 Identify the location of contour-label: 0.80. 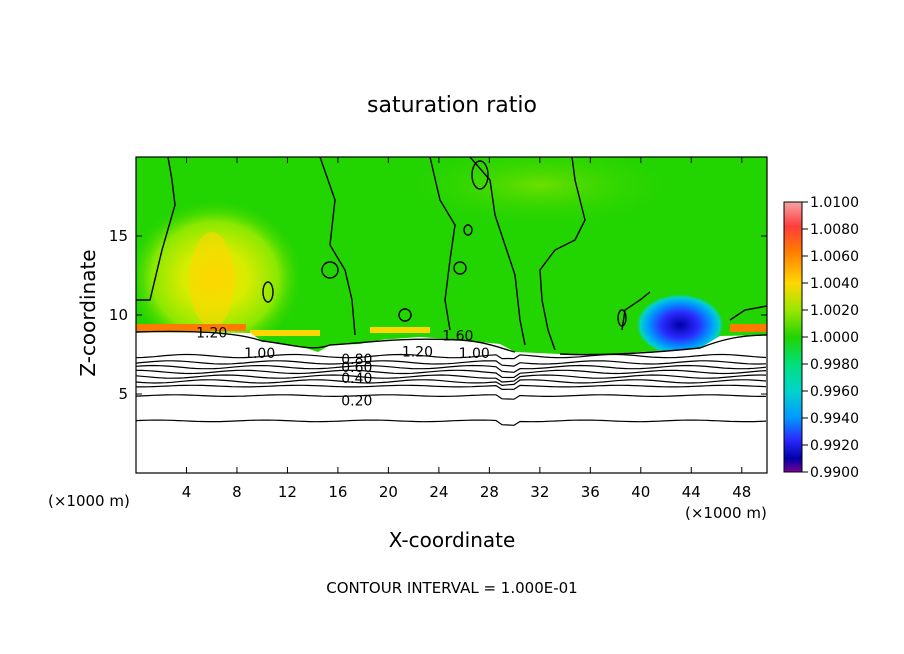
(356, 360).